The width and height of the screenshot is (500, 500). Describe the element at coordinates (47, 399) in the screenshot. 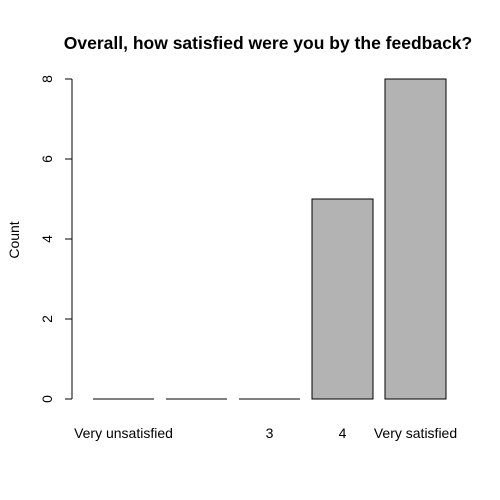

I see `y-tick-label: 0` at that location.